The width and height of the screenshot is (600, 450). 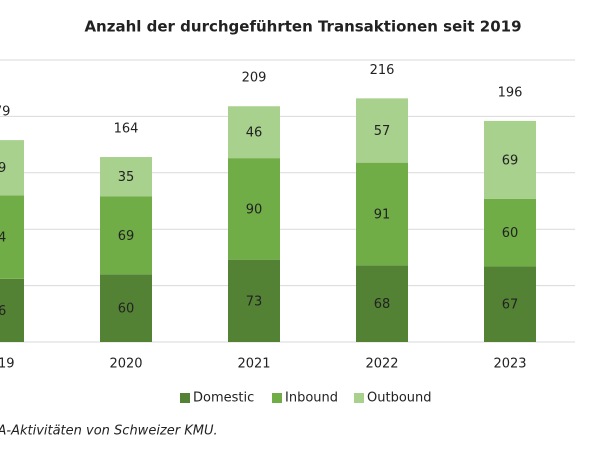 What do you see at coordinates (382, 70) in the screenshot?
I see `total-label: 216` at bounding box center [382, 70].